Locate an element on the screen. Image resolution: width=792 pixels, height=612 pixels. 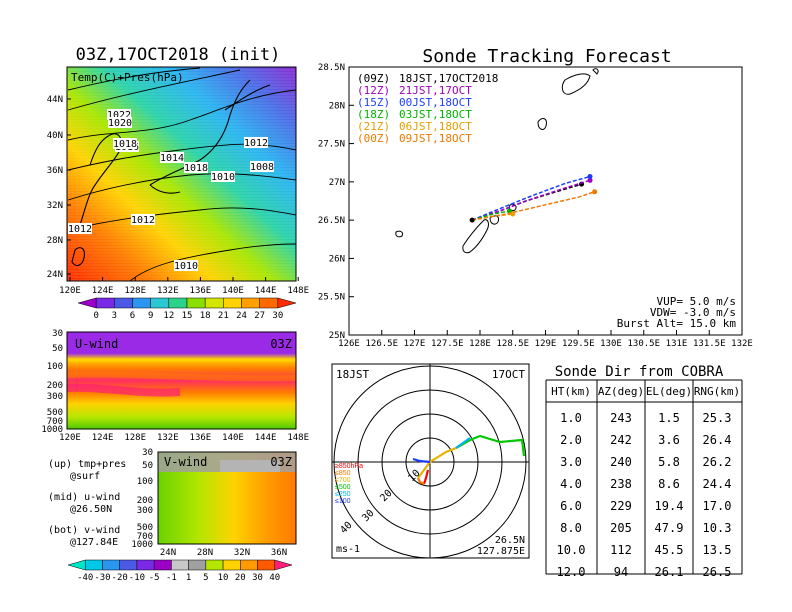
track-series is located at coordinates (534, 197).